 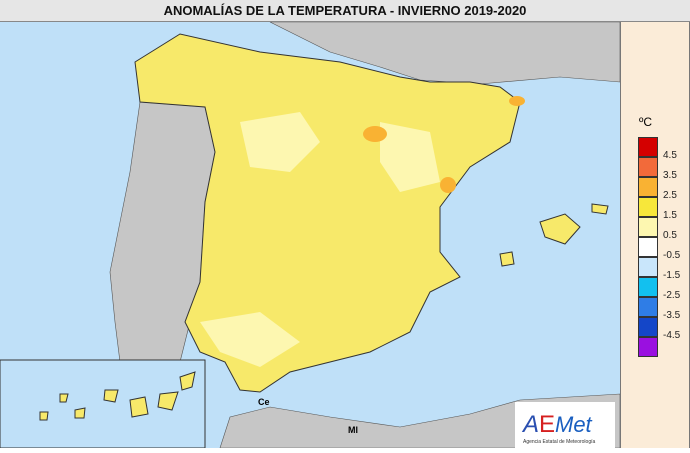 I want to click on legend-unit: ºC, so click(x=646, y=122).